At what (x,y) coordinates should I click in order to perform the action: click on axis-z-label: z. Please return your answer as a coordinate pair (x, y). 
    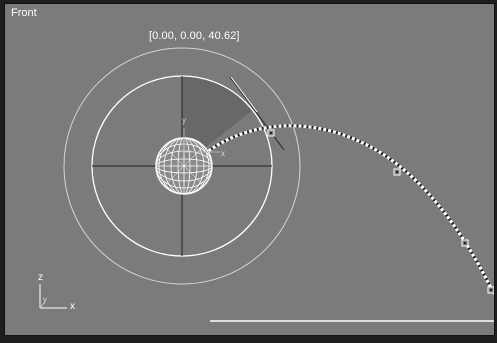
    Looking at the image, I should click on (40, 277).